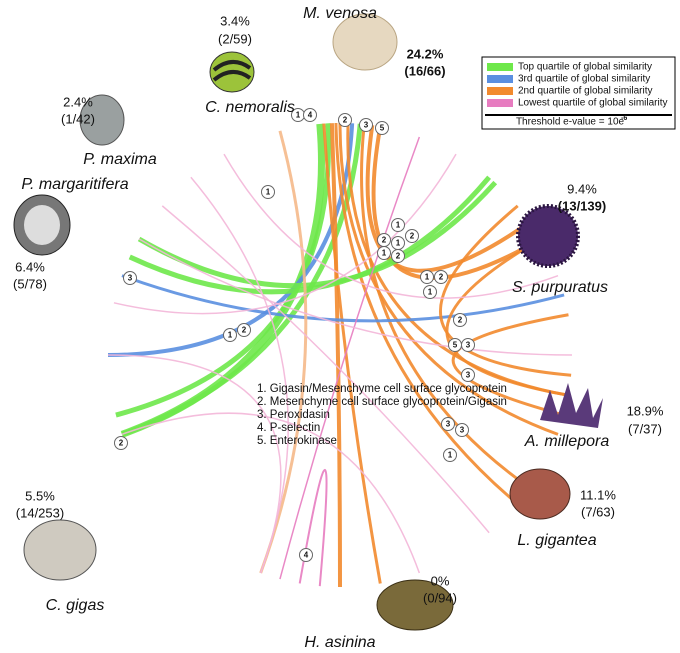 Image resolution: width=680 pixels, height=653 pixels. I want to click on badge-label: 4, so click(310, 115).